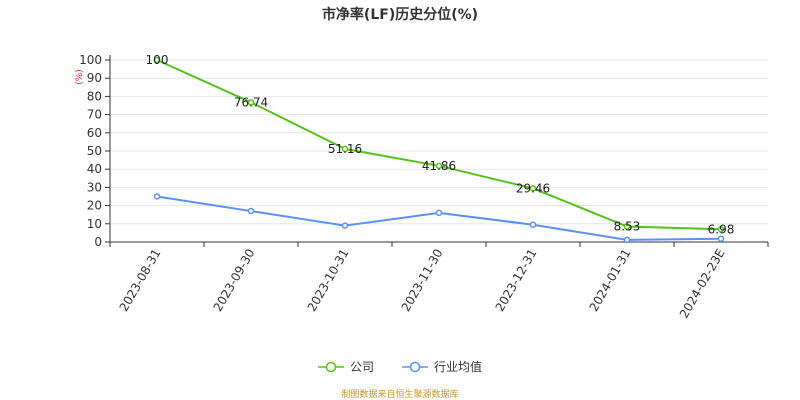 The width and height of the screenshot is (800, 400). What do you see at coordinates (94, 96) in the screenshot?
I see `y-tick-label: 80` at bounding box center [94, 96].